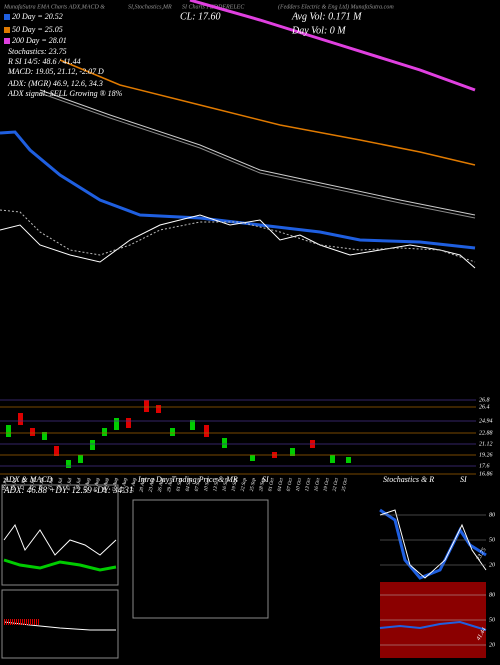 This screenshot has height=665, width=500. I want to click on date-label: 10 Sep, so click(207, 484).